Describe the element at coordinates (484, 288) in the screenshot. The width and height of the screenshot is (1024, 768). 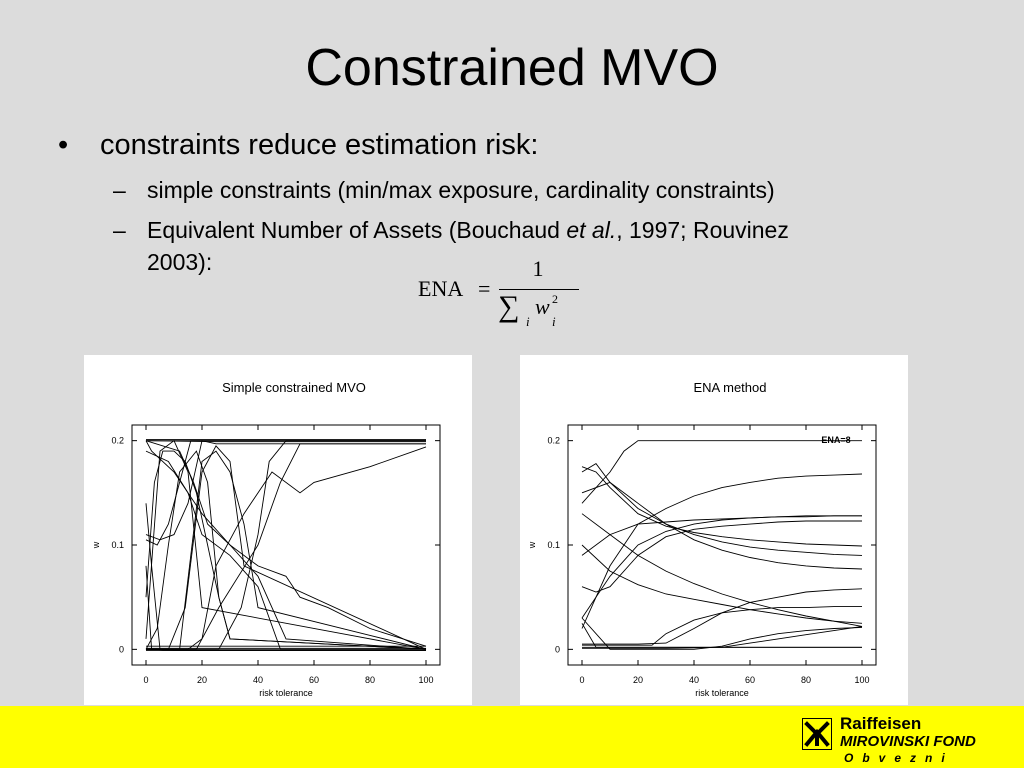
I see `formula-equals: =` at that location.